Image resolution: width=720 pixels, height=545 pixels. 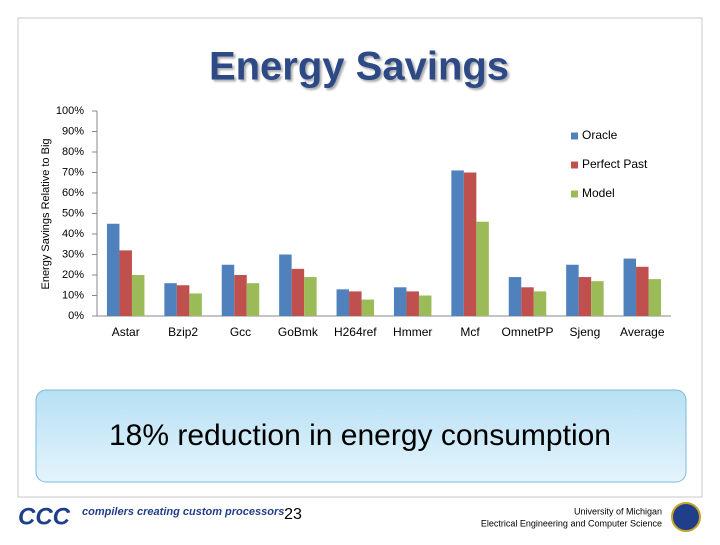 What do you see at coordinates (73, 152) in the screenshot?
I see `y-tick-label: 80%` at bounding box center [73, 152].